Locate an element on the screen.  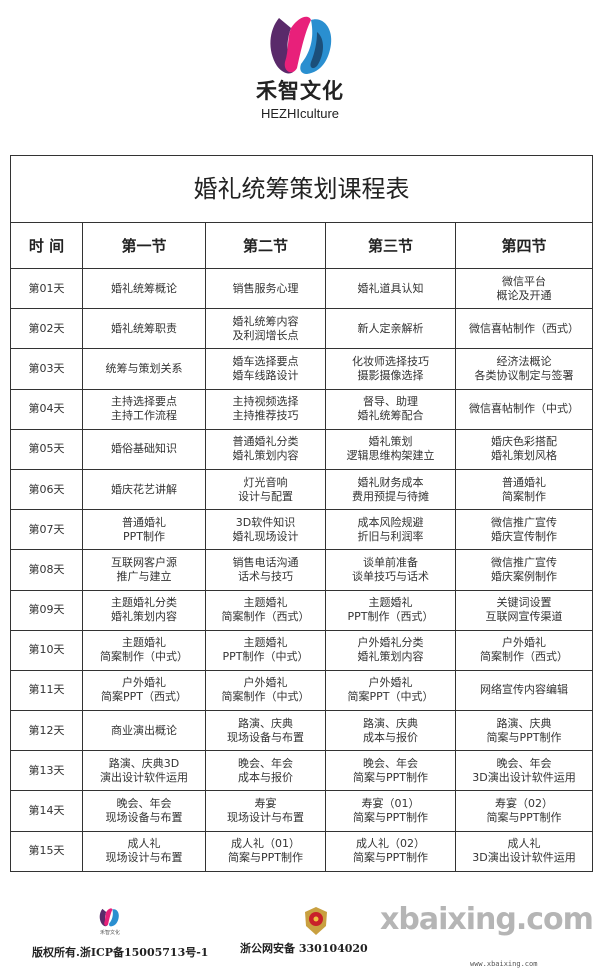
course-text: 网络宣传内容编辑 is located at coordinates (524, 690).